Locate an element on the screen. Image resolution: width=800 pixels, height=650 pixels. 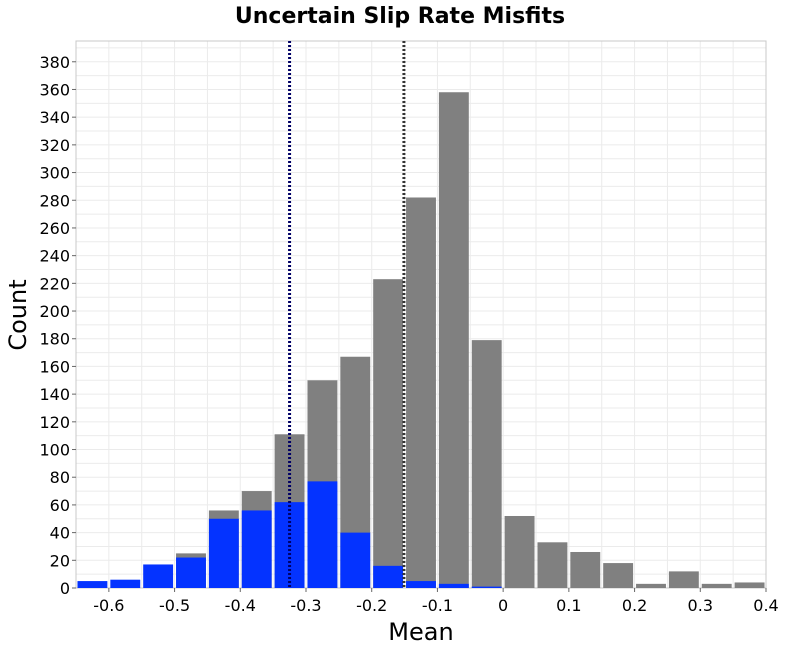
y-tick-label: 60 is located at coordinates (60, 505).